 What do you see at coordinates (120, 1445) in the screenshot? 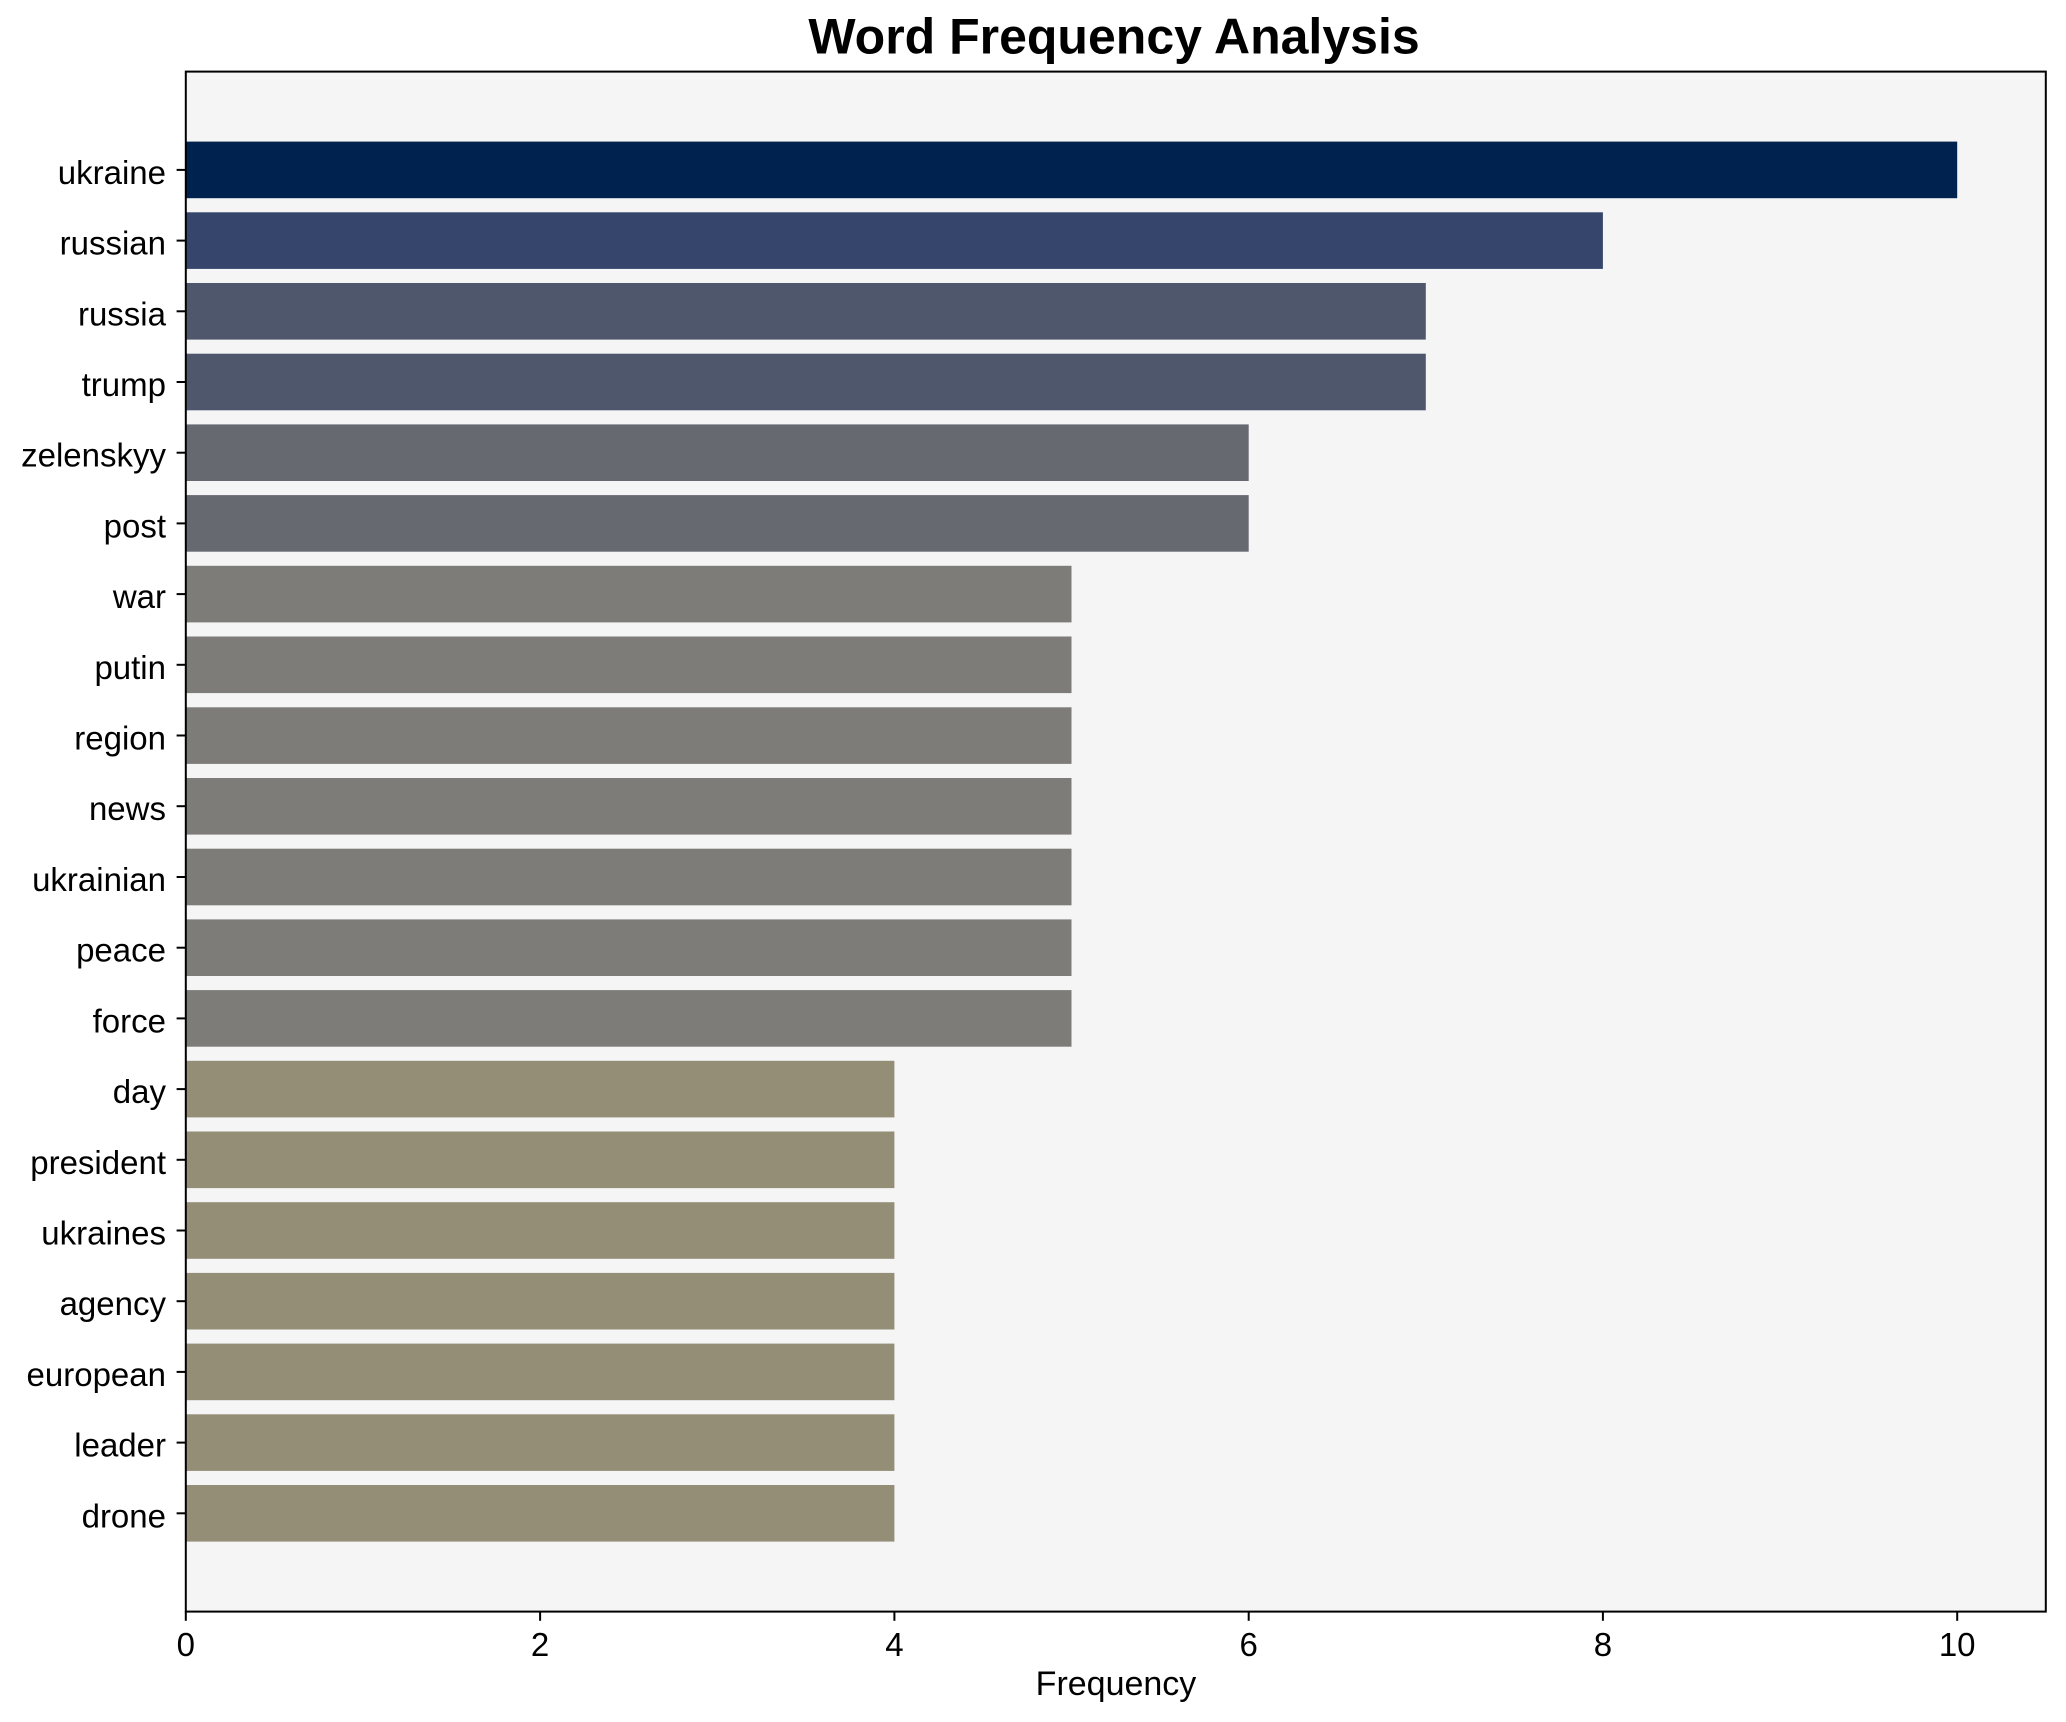
I see `svg-text: leader` at bounding box center [120, 1445].